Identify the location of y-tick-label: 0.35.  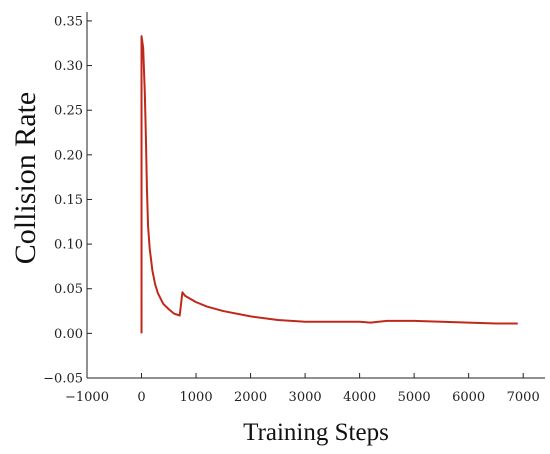
(68, 21).